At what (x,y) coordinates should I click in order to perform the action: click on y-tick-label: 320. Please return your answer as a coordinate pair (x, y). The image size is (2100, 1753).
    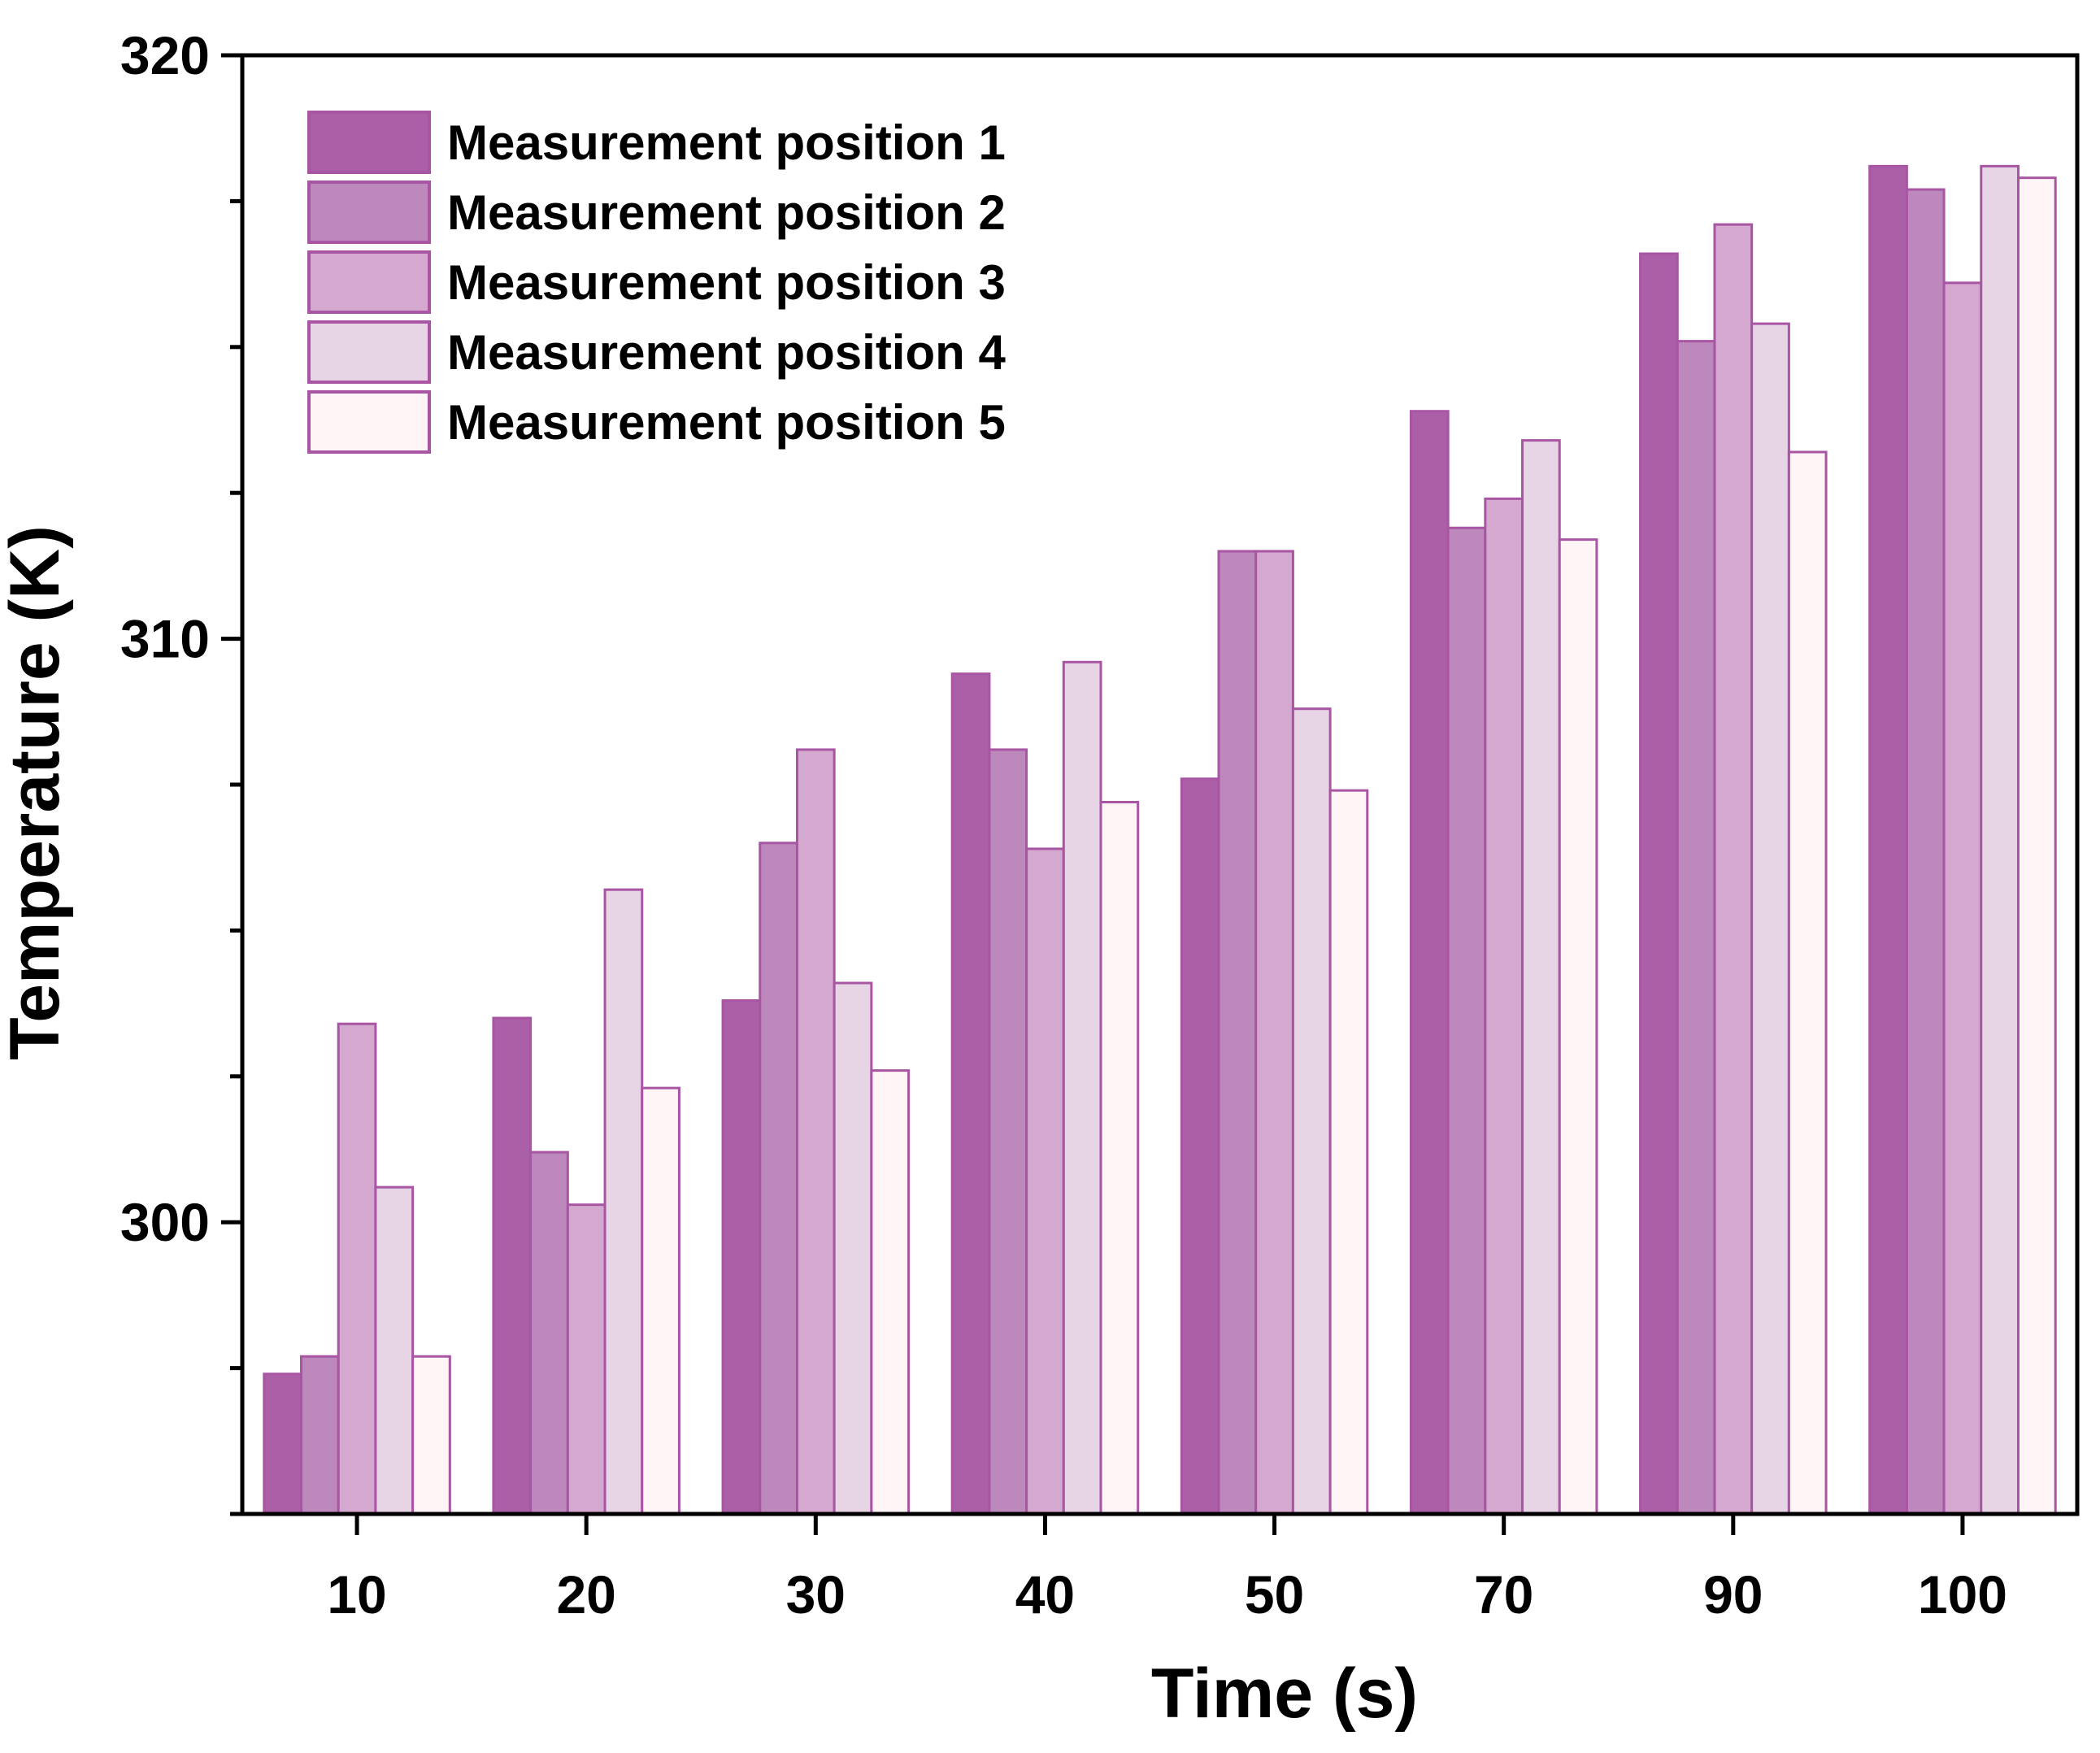
    Looking at the image, I should click on (165, 55).